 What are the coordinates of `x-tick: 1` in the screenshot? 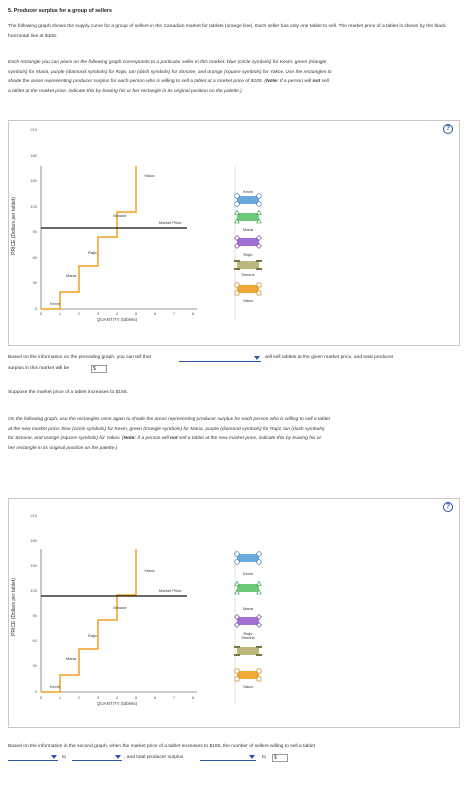 It's located at (60, 313).